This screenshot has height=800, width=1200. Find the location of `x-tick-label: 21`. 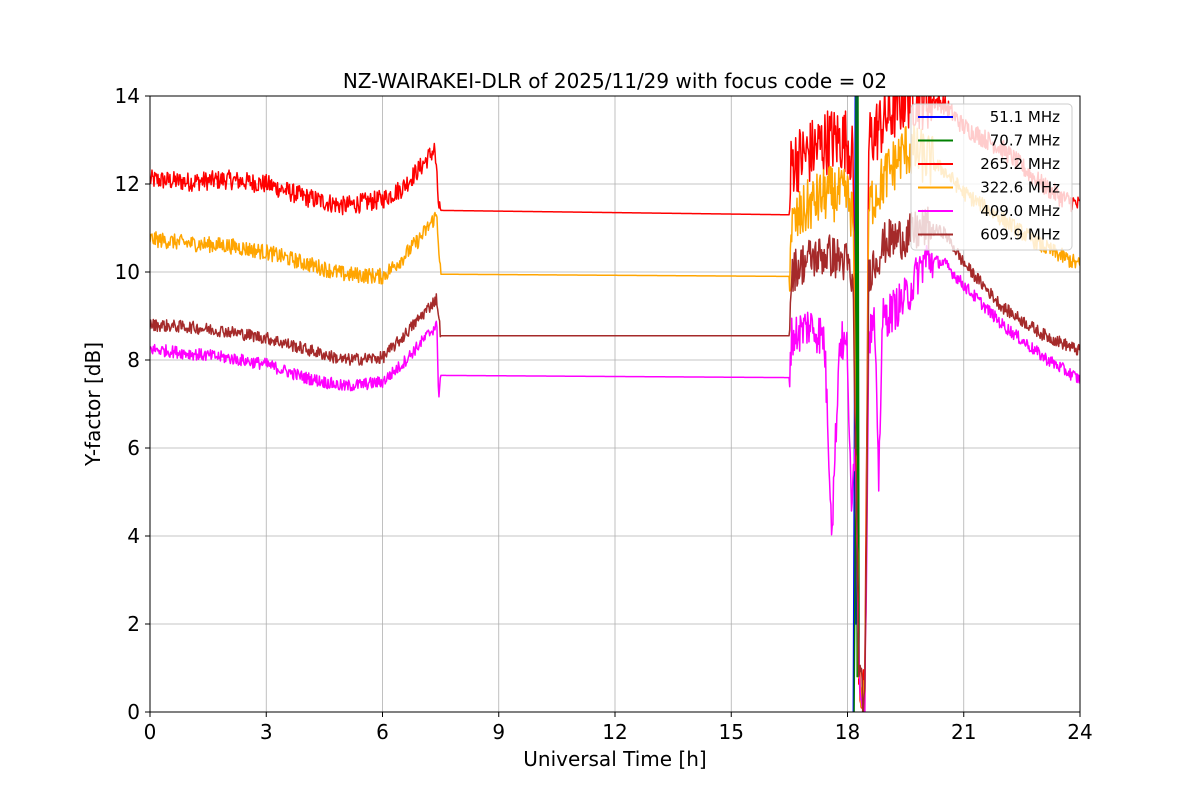

x-tick-label: 21 is located at coordinates (963, 732).